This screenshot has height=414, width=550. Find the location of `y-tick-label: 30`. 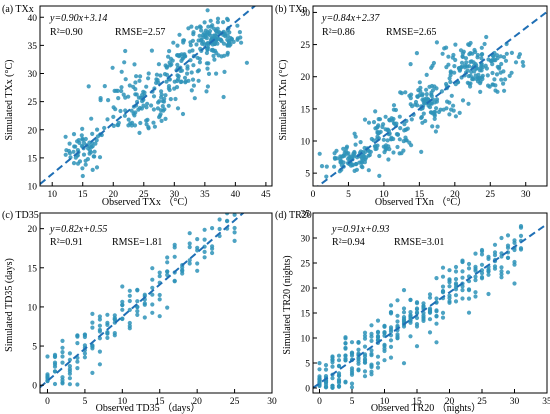

y-tick-label: 30 is located at coordinates (306, 14).